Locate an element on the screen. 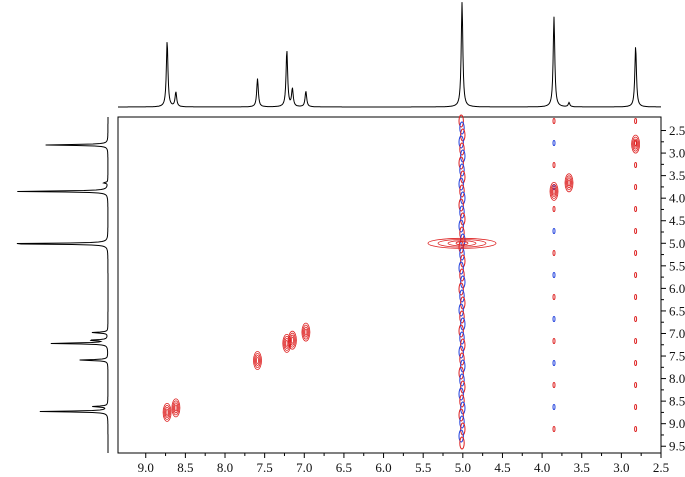  x-tick-label: 6.0 is located at coordinates (383, 467).